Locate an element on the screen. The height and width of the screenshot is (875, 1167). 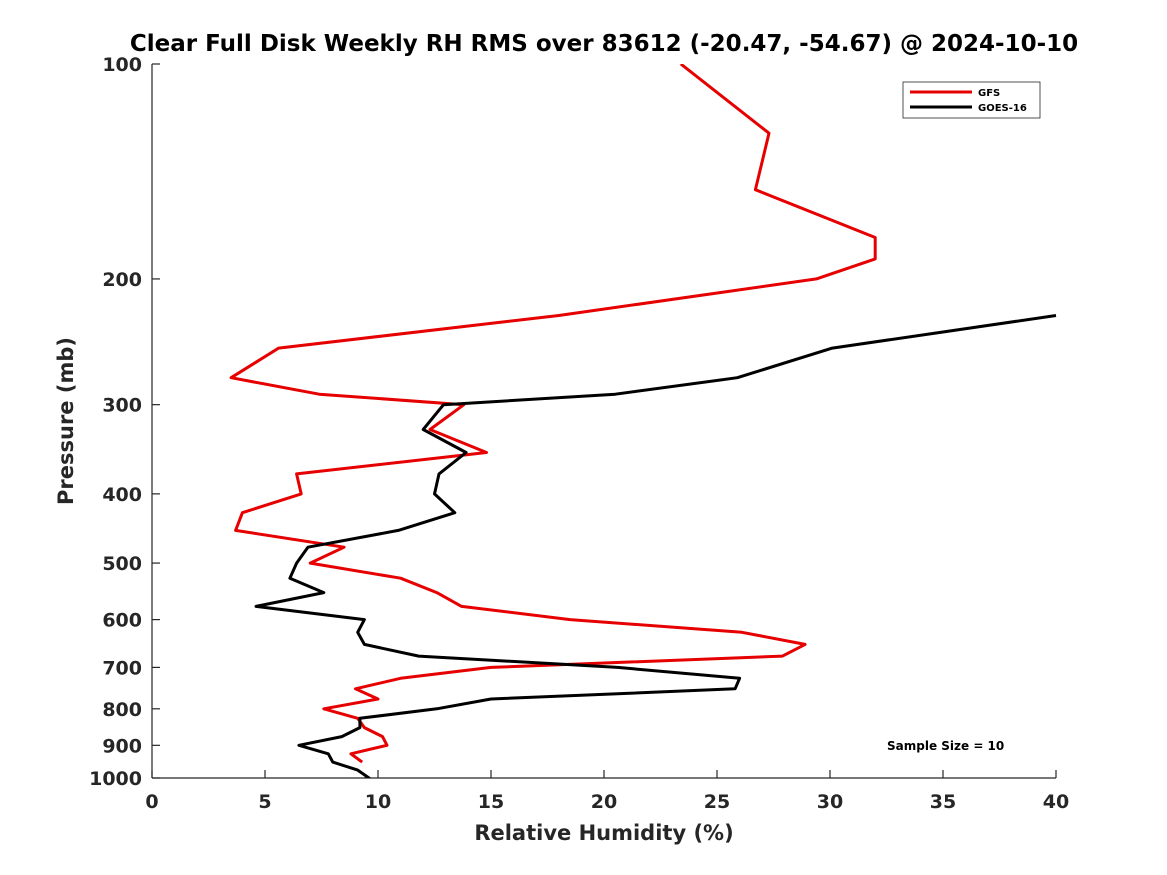
sample-size-annotation: Sample Size = 10 is located at coordinates (945, 746).